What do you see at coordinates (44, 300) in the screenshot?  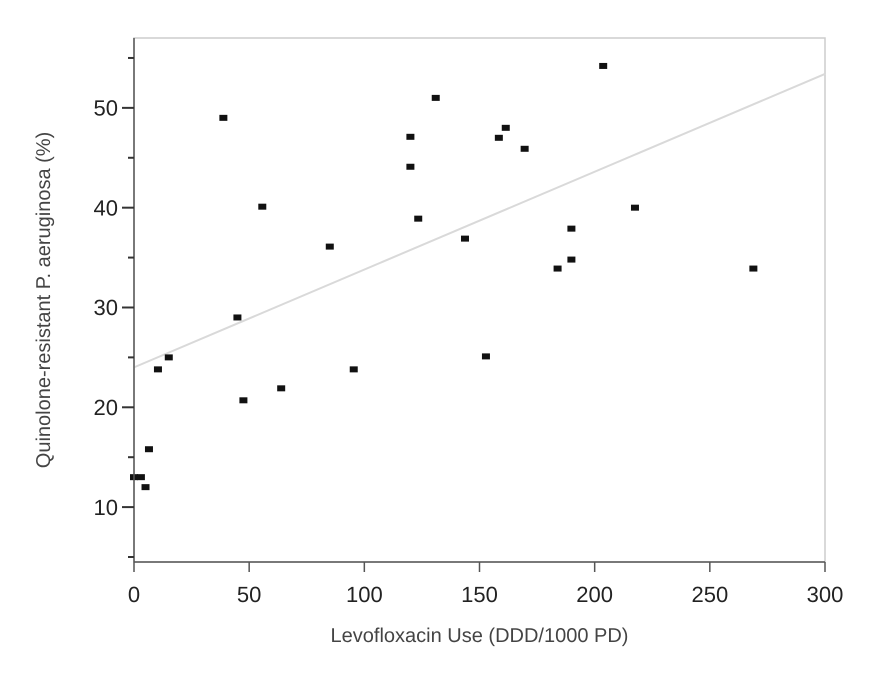 I see `y-axis-title: Quinolone-resistant P. aeruginosa (%)` at bounding box center [44, 300].